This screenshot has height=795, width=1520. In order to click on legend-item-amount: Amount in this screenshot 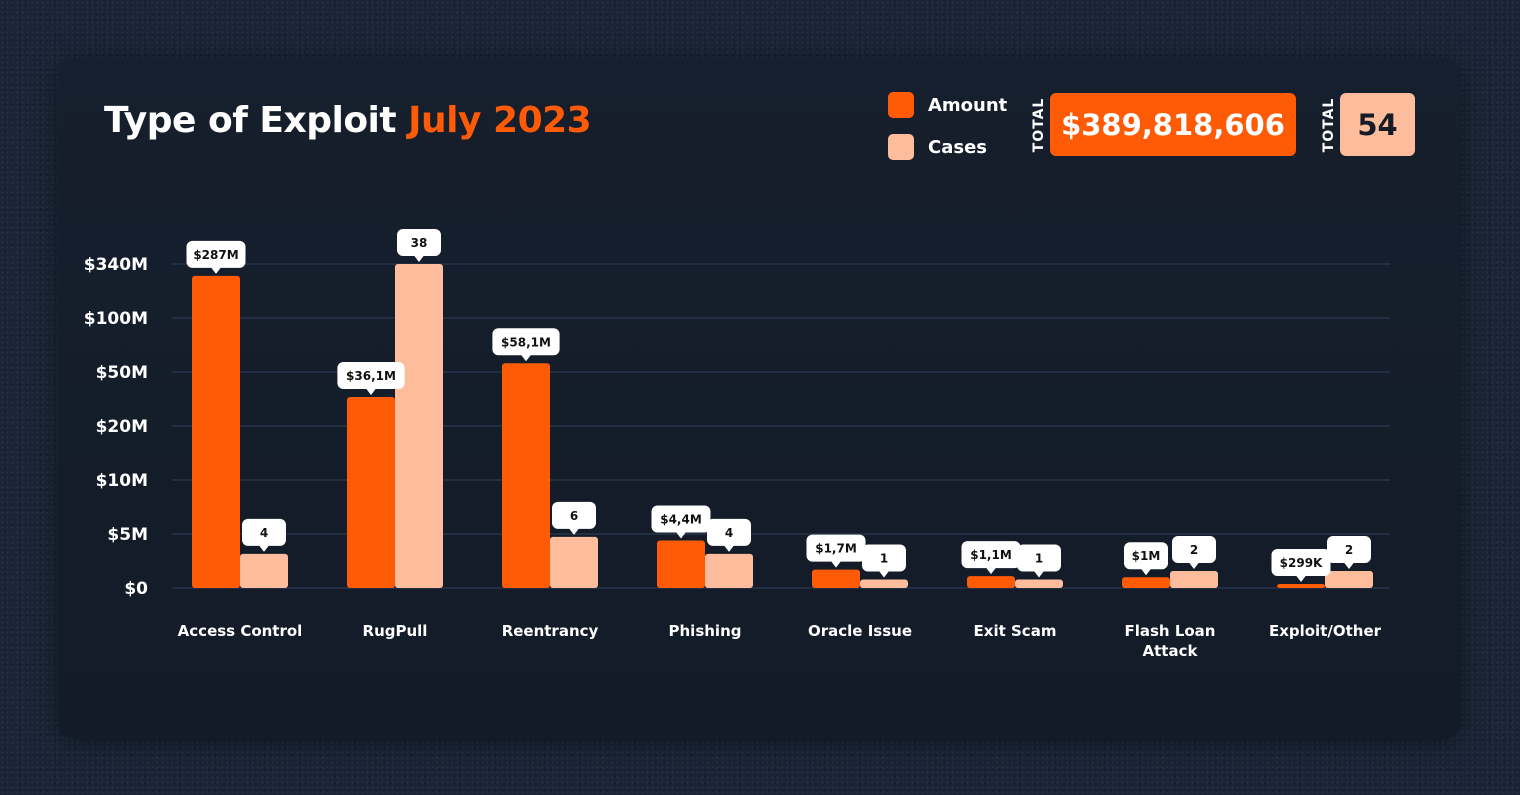, I will do `click(947, 105)`.